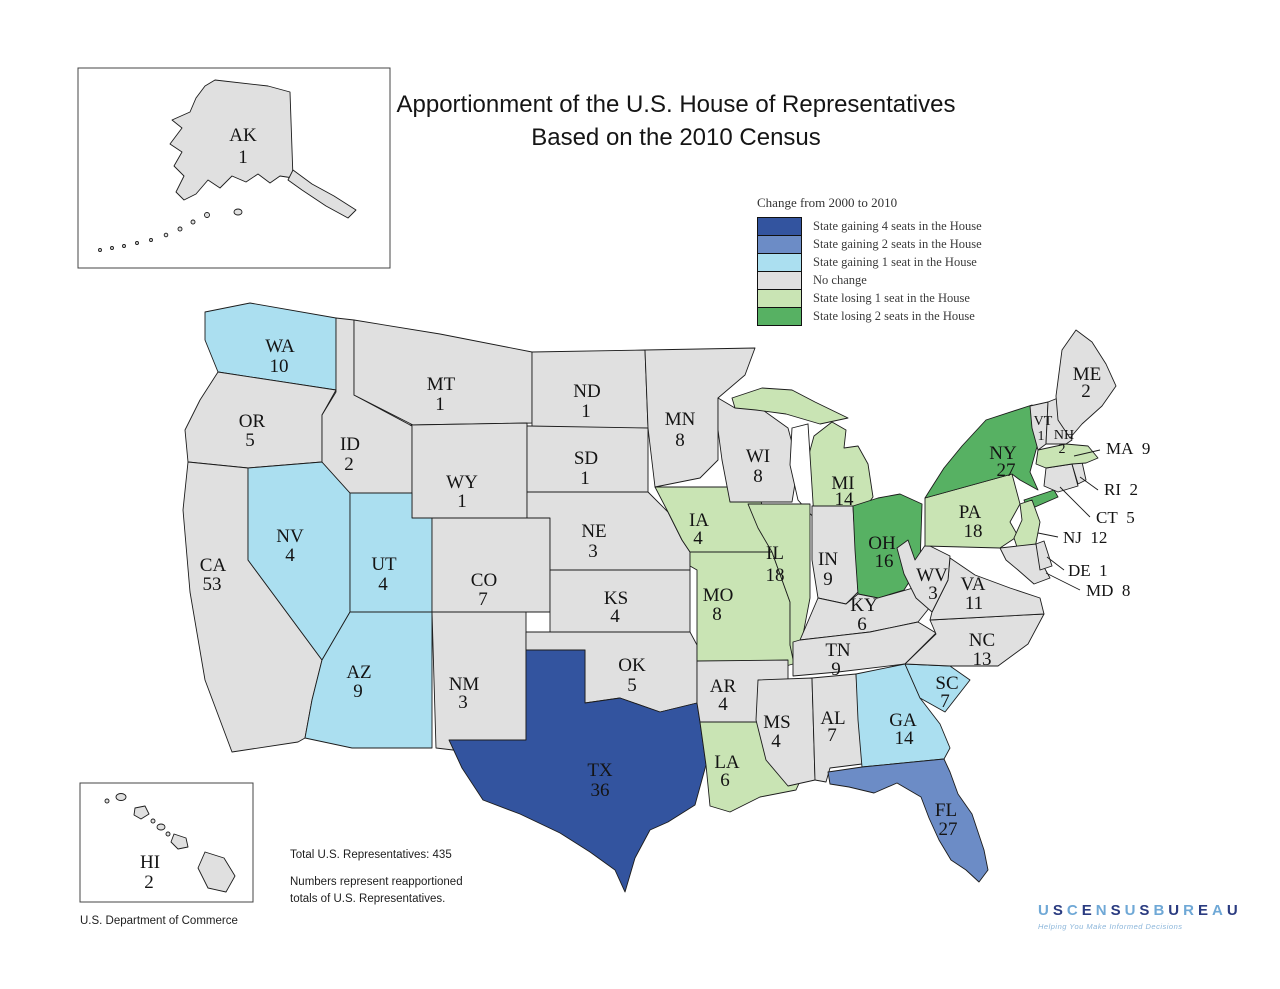  I want to click on state-label: MS, so click(776, 722).